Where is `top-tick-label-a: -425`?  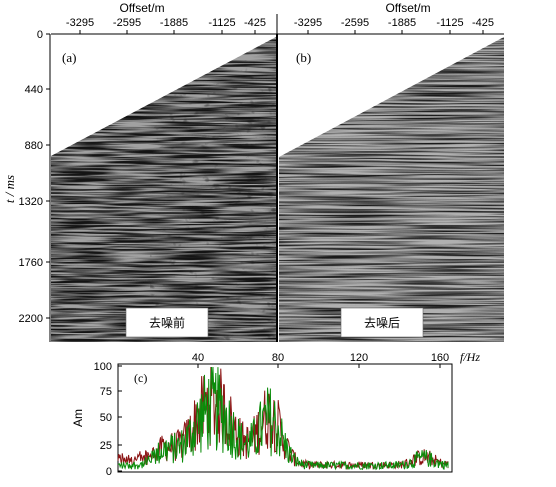
top-tick-label-a: -425 is located at coordinates (255, 23).